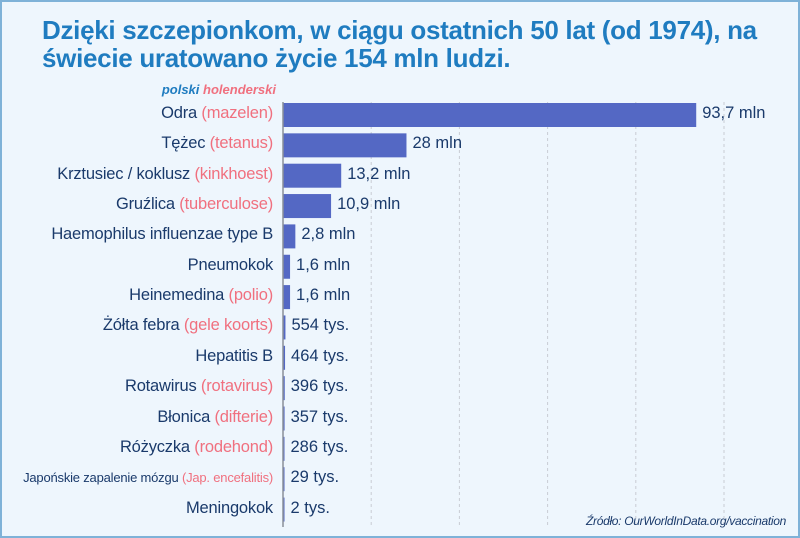  Describe the element at coordinates (235, 113) in the screenshot. I see `label-dutch: (mazelen)` at that location.